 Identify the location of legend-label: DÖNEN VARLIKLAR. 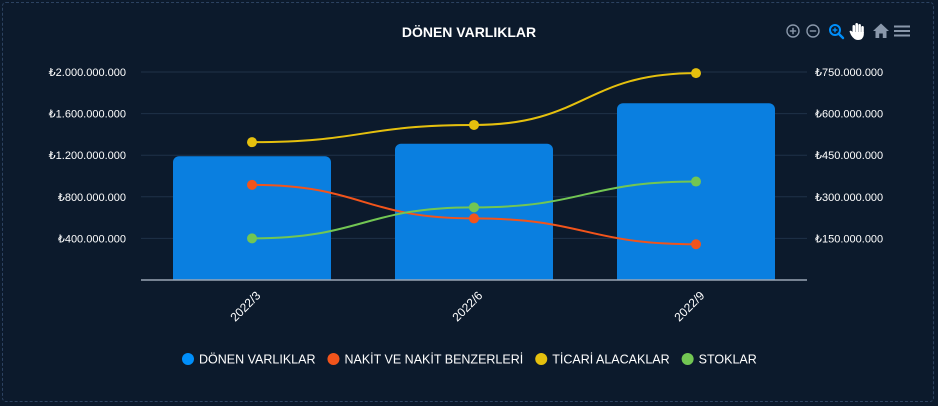
(257, 360).